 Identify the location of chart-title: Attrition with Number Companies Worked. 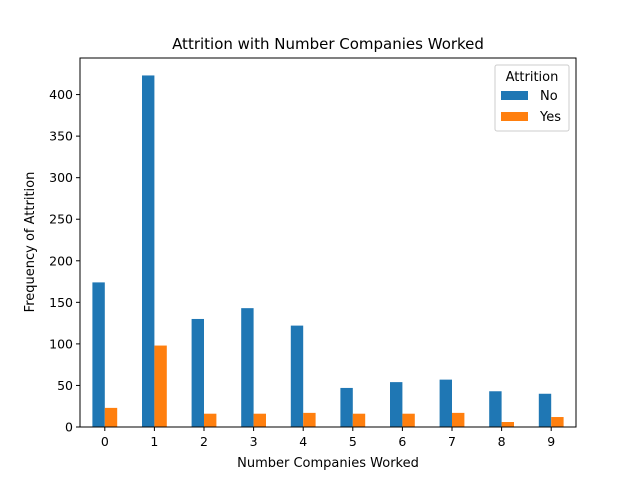
(328, 44).